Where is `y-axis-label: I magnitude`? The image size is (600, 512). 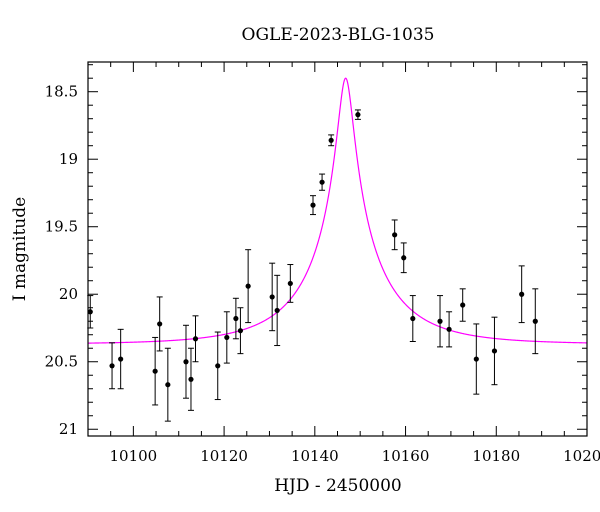 y-axis-label: I magnitude is located at coordinates (20, 249).